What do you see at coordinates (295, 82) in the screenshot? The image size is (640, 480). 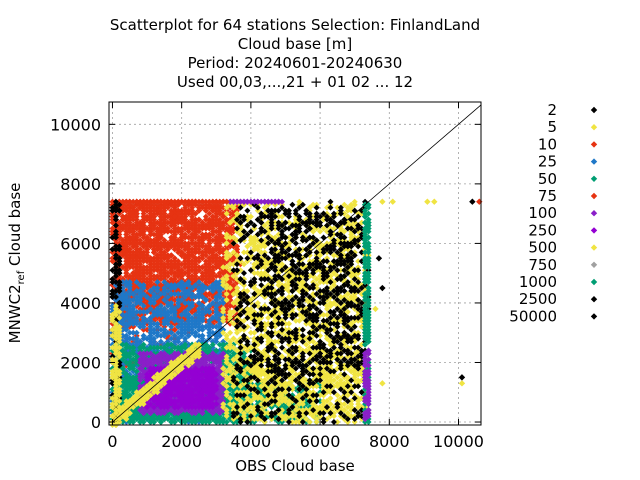 I see `title-line-4: Used 00,03,...,21 + 01 02 ... 12` at bounding box center [295, 82].